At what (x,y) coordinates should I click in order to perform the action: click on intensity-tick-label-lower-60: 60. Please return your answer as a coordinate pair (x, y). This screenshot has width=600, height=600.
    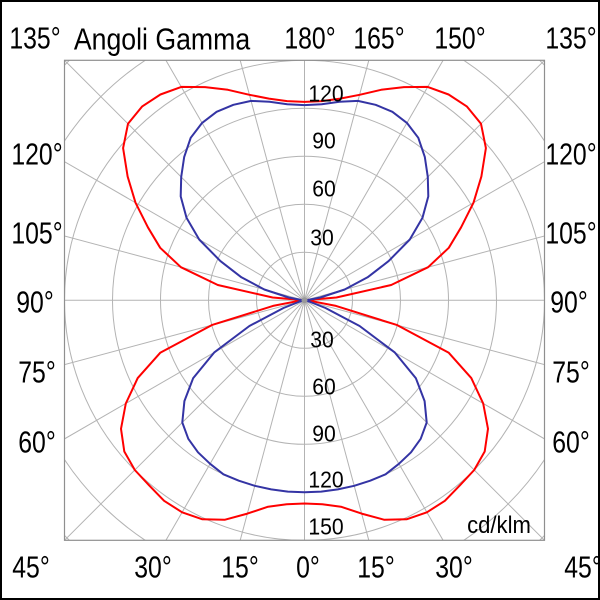
    Looking at the image, I should click on (324, 386).